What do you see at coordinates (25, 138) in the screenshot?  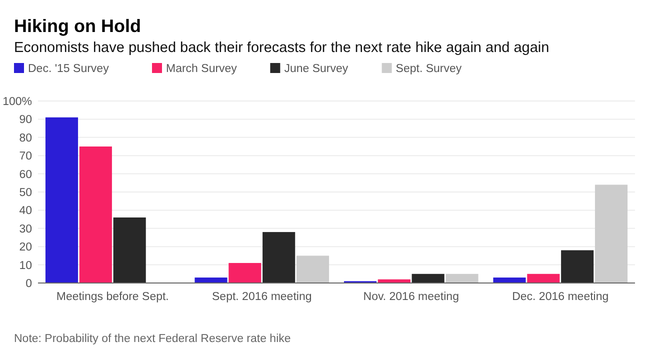 I see `y-tick-label: 80` at bounding box center [25, 138].